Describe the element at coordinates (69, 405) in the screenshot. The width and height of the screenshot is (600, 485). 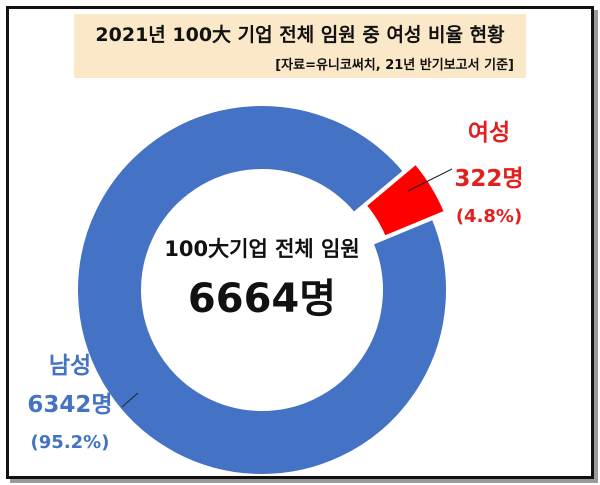
I see `male-value-label: 6342명` at that location.